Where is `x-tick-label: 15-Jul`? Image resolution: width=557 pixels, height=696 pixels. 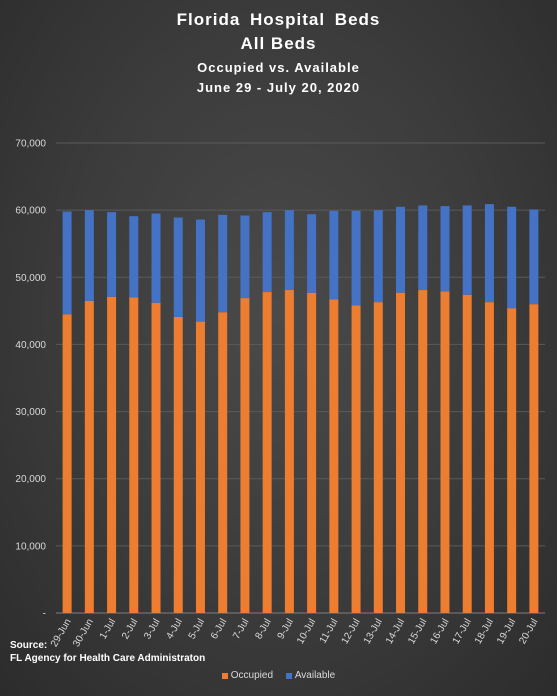
x-tick-label: 15-Jul is located at coordinates (417, 631).